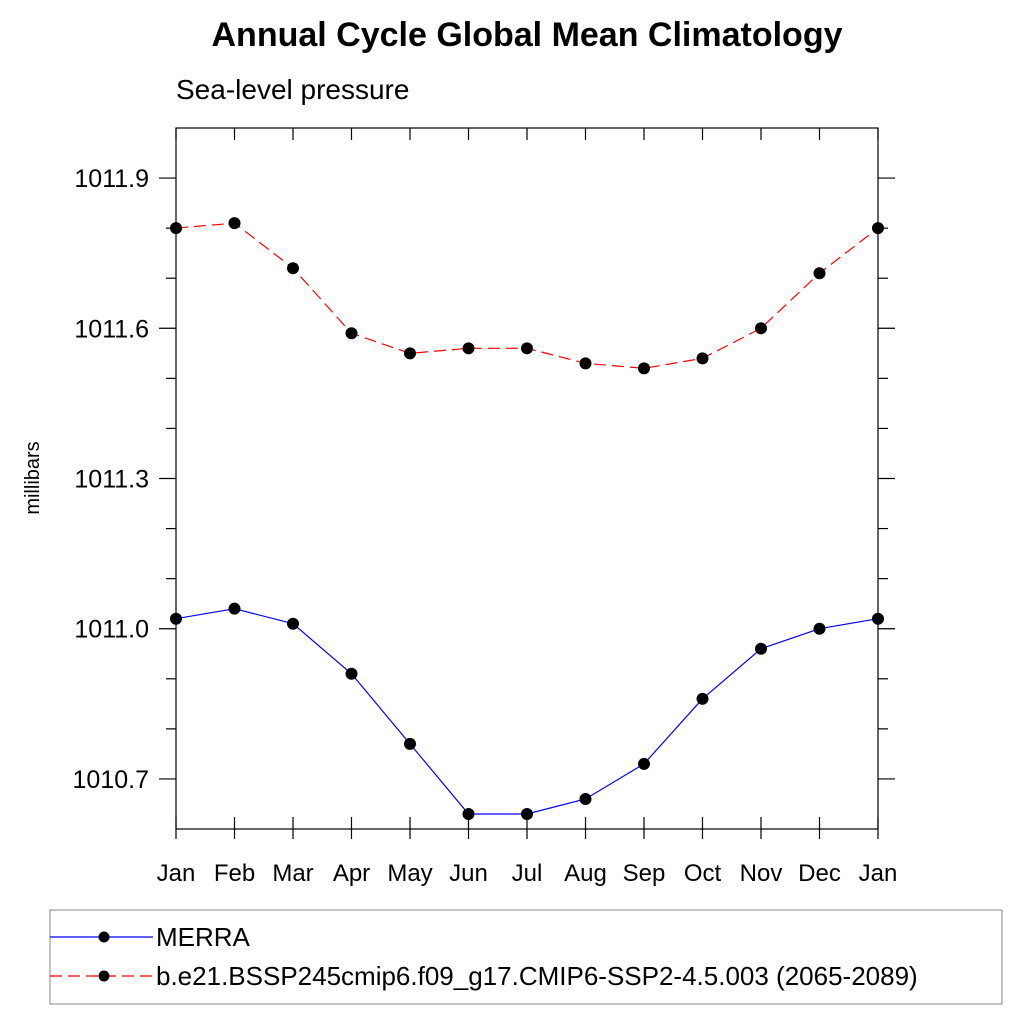  I want to click on x-tick-label: Dec, so click(819, 873).